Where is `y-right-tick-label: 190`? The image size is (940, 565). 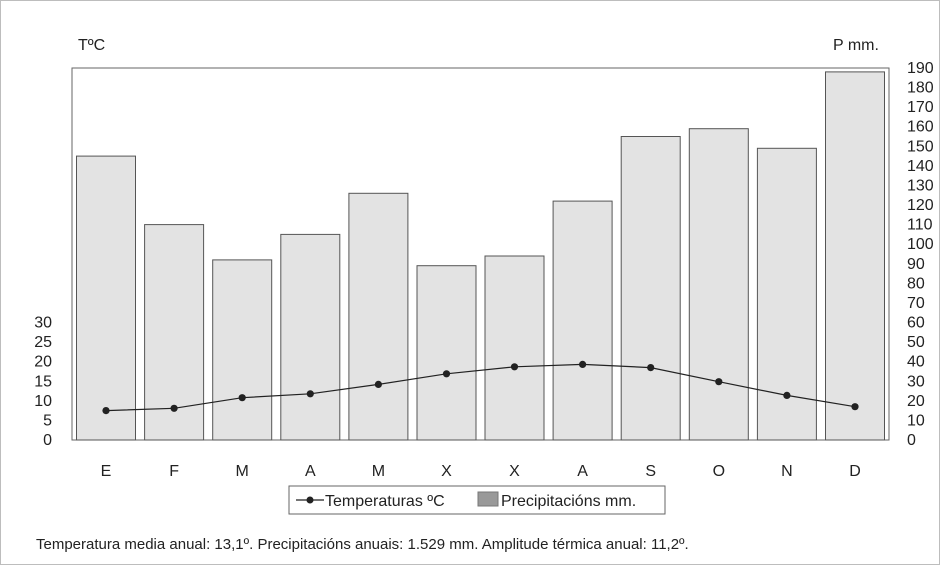
y-right-tick-label: 190 is located at coordinates (920, 68).